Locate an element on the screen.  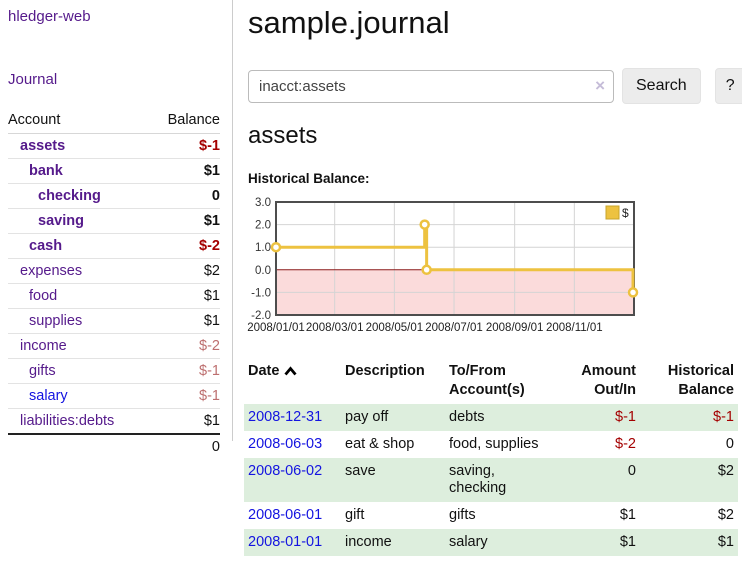
transaction-accounts: gifts is located at coordinates (462, 515).